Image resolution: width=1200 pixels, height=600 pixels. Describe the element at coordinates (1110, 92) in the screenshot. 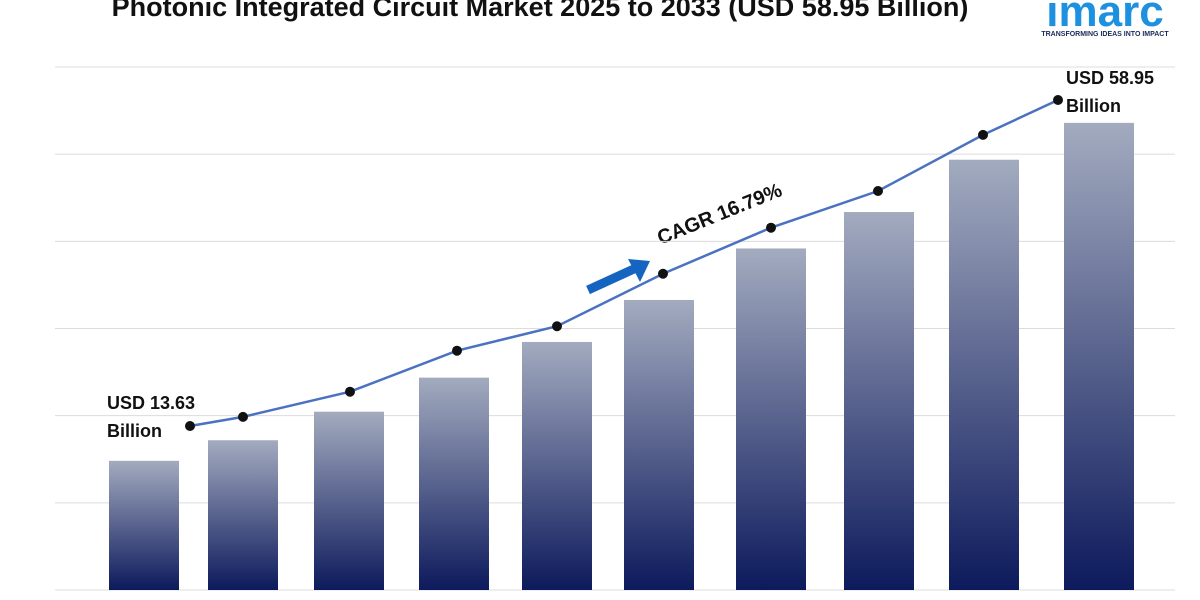

I see `data-label: USD 58.95 Billion` at that location.